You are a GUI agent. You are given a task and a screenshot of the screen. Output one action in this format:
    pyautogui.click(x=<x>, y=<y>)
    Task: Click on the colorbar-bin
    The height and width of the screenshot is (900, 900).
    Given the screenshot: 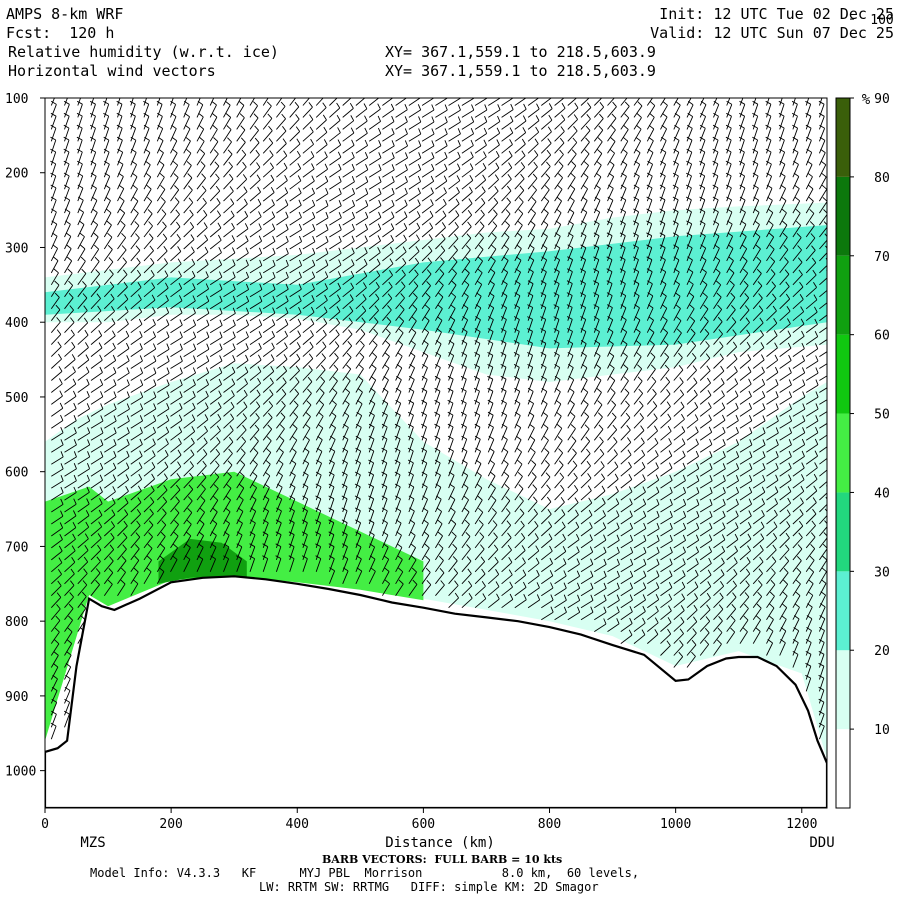 What is the action you would take?
    pyautogui.click(x=843, y=611)
    